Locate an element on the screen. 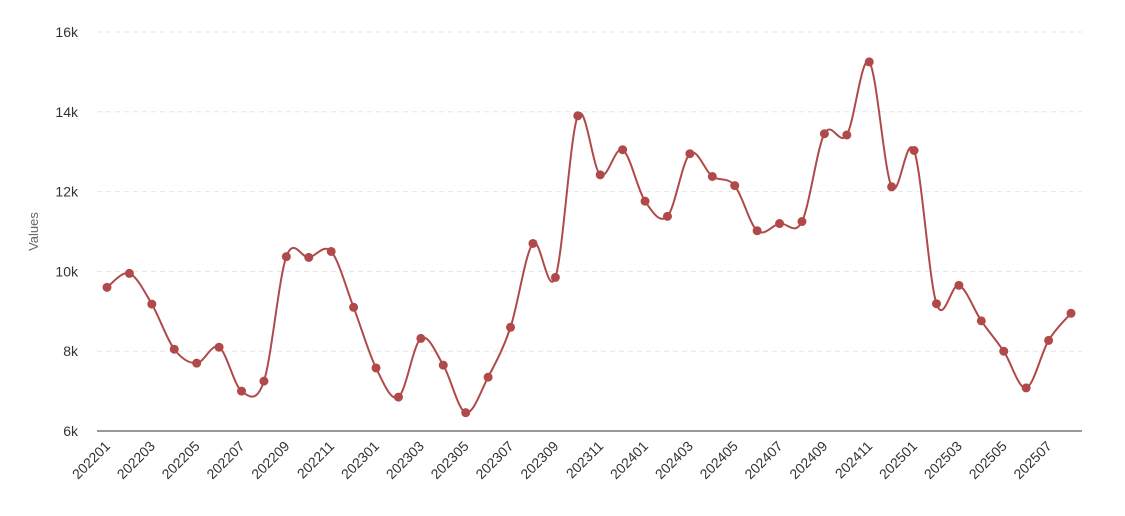 The height and width of the screenshot is (516, 1125). y-axis-tick-labels: 6k 8k 10k 12k 14k 16k is located at coordinates (67, 231).